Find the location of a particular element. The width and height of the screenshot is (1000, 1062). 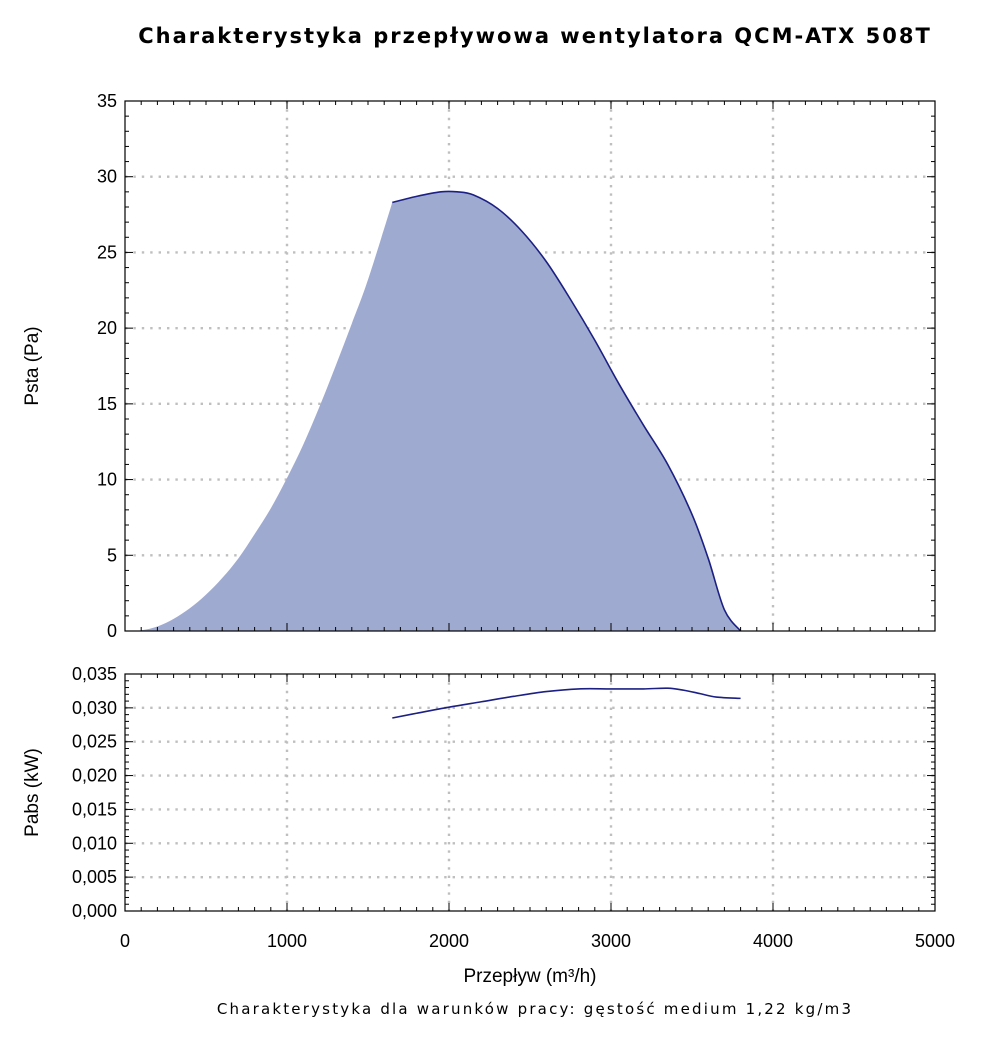

y-tick-label: 0,020 is located at coordinates (94, 776).